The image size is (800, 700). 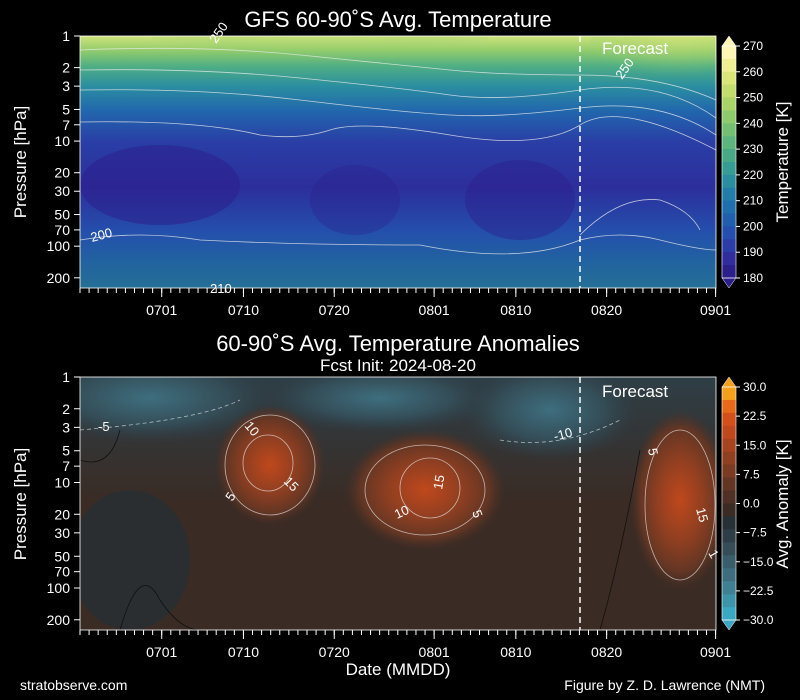 I want to click on x-tick-label: 0720, so click(x=334, y=310).